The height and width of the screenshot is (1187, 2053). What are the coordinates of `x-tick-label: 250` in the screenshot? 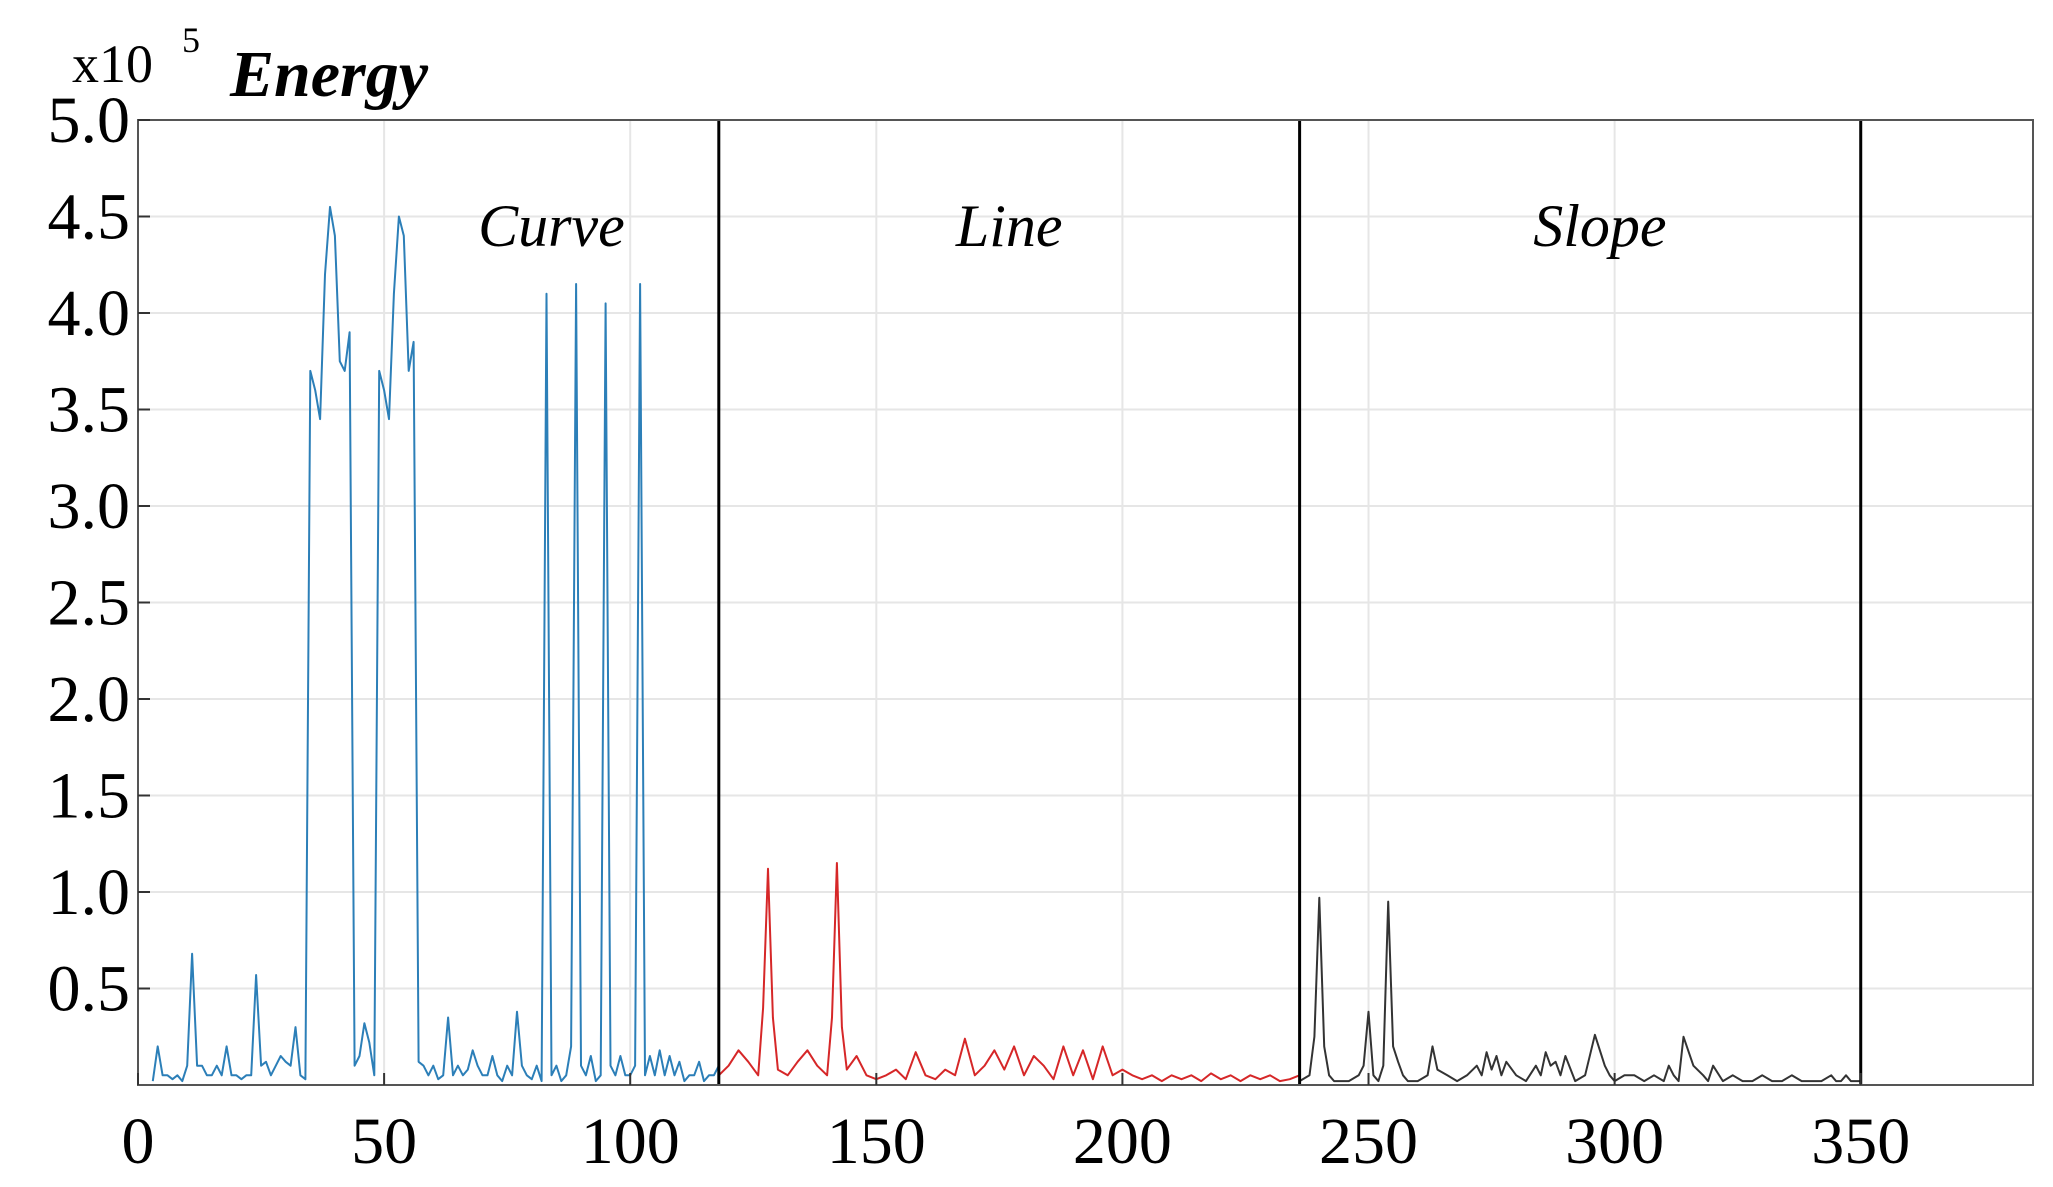 It's located at (1368, 1141).